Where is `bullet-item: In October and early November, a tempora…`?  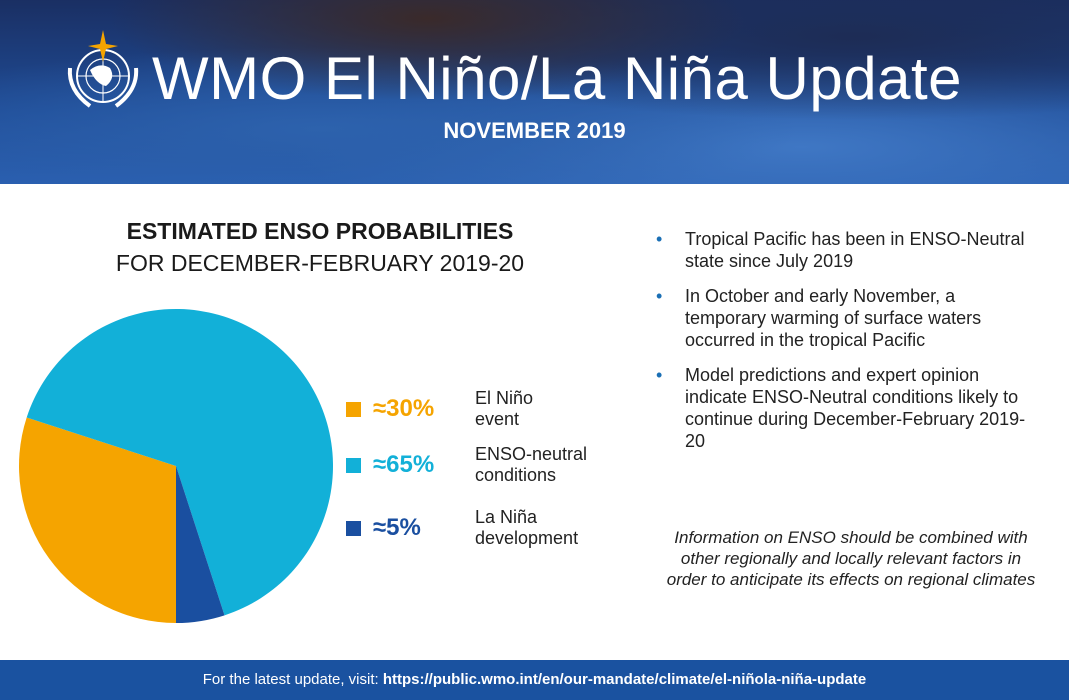
bullet-item: In October and early November, a tempora… is located at coordinates (846, 318).